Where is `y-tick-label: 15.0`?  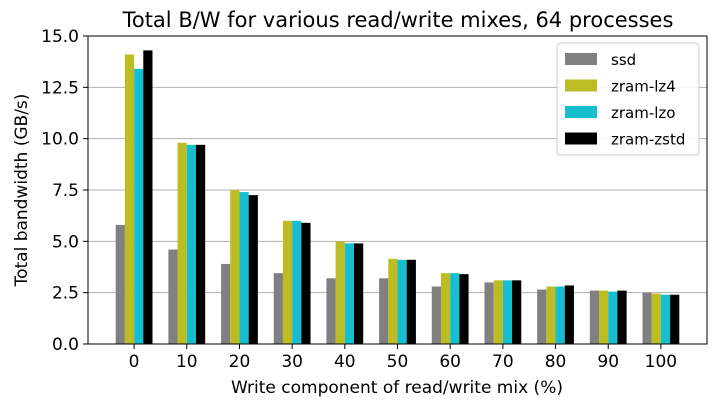
y-tick-label: 15.0 is located at coordinates (60, 37).